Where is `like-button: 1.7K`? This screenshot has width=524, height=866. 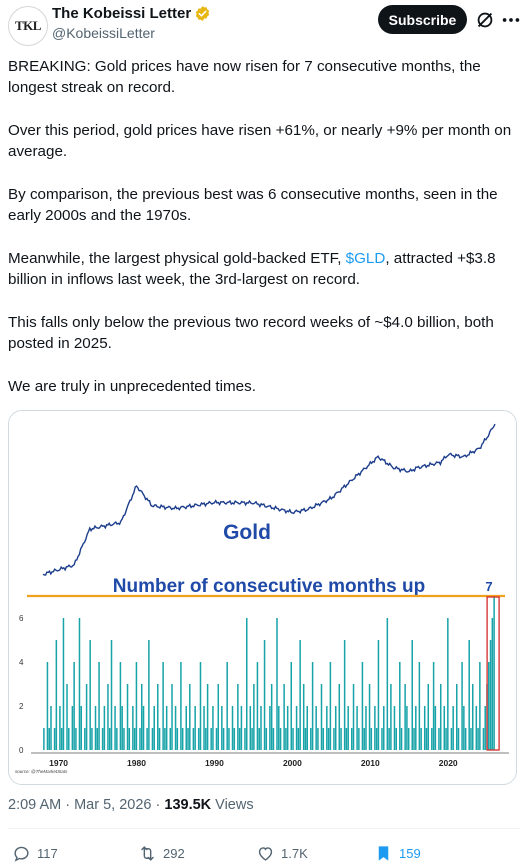
like-button: 1.7K is located at coordinates (282, 853).